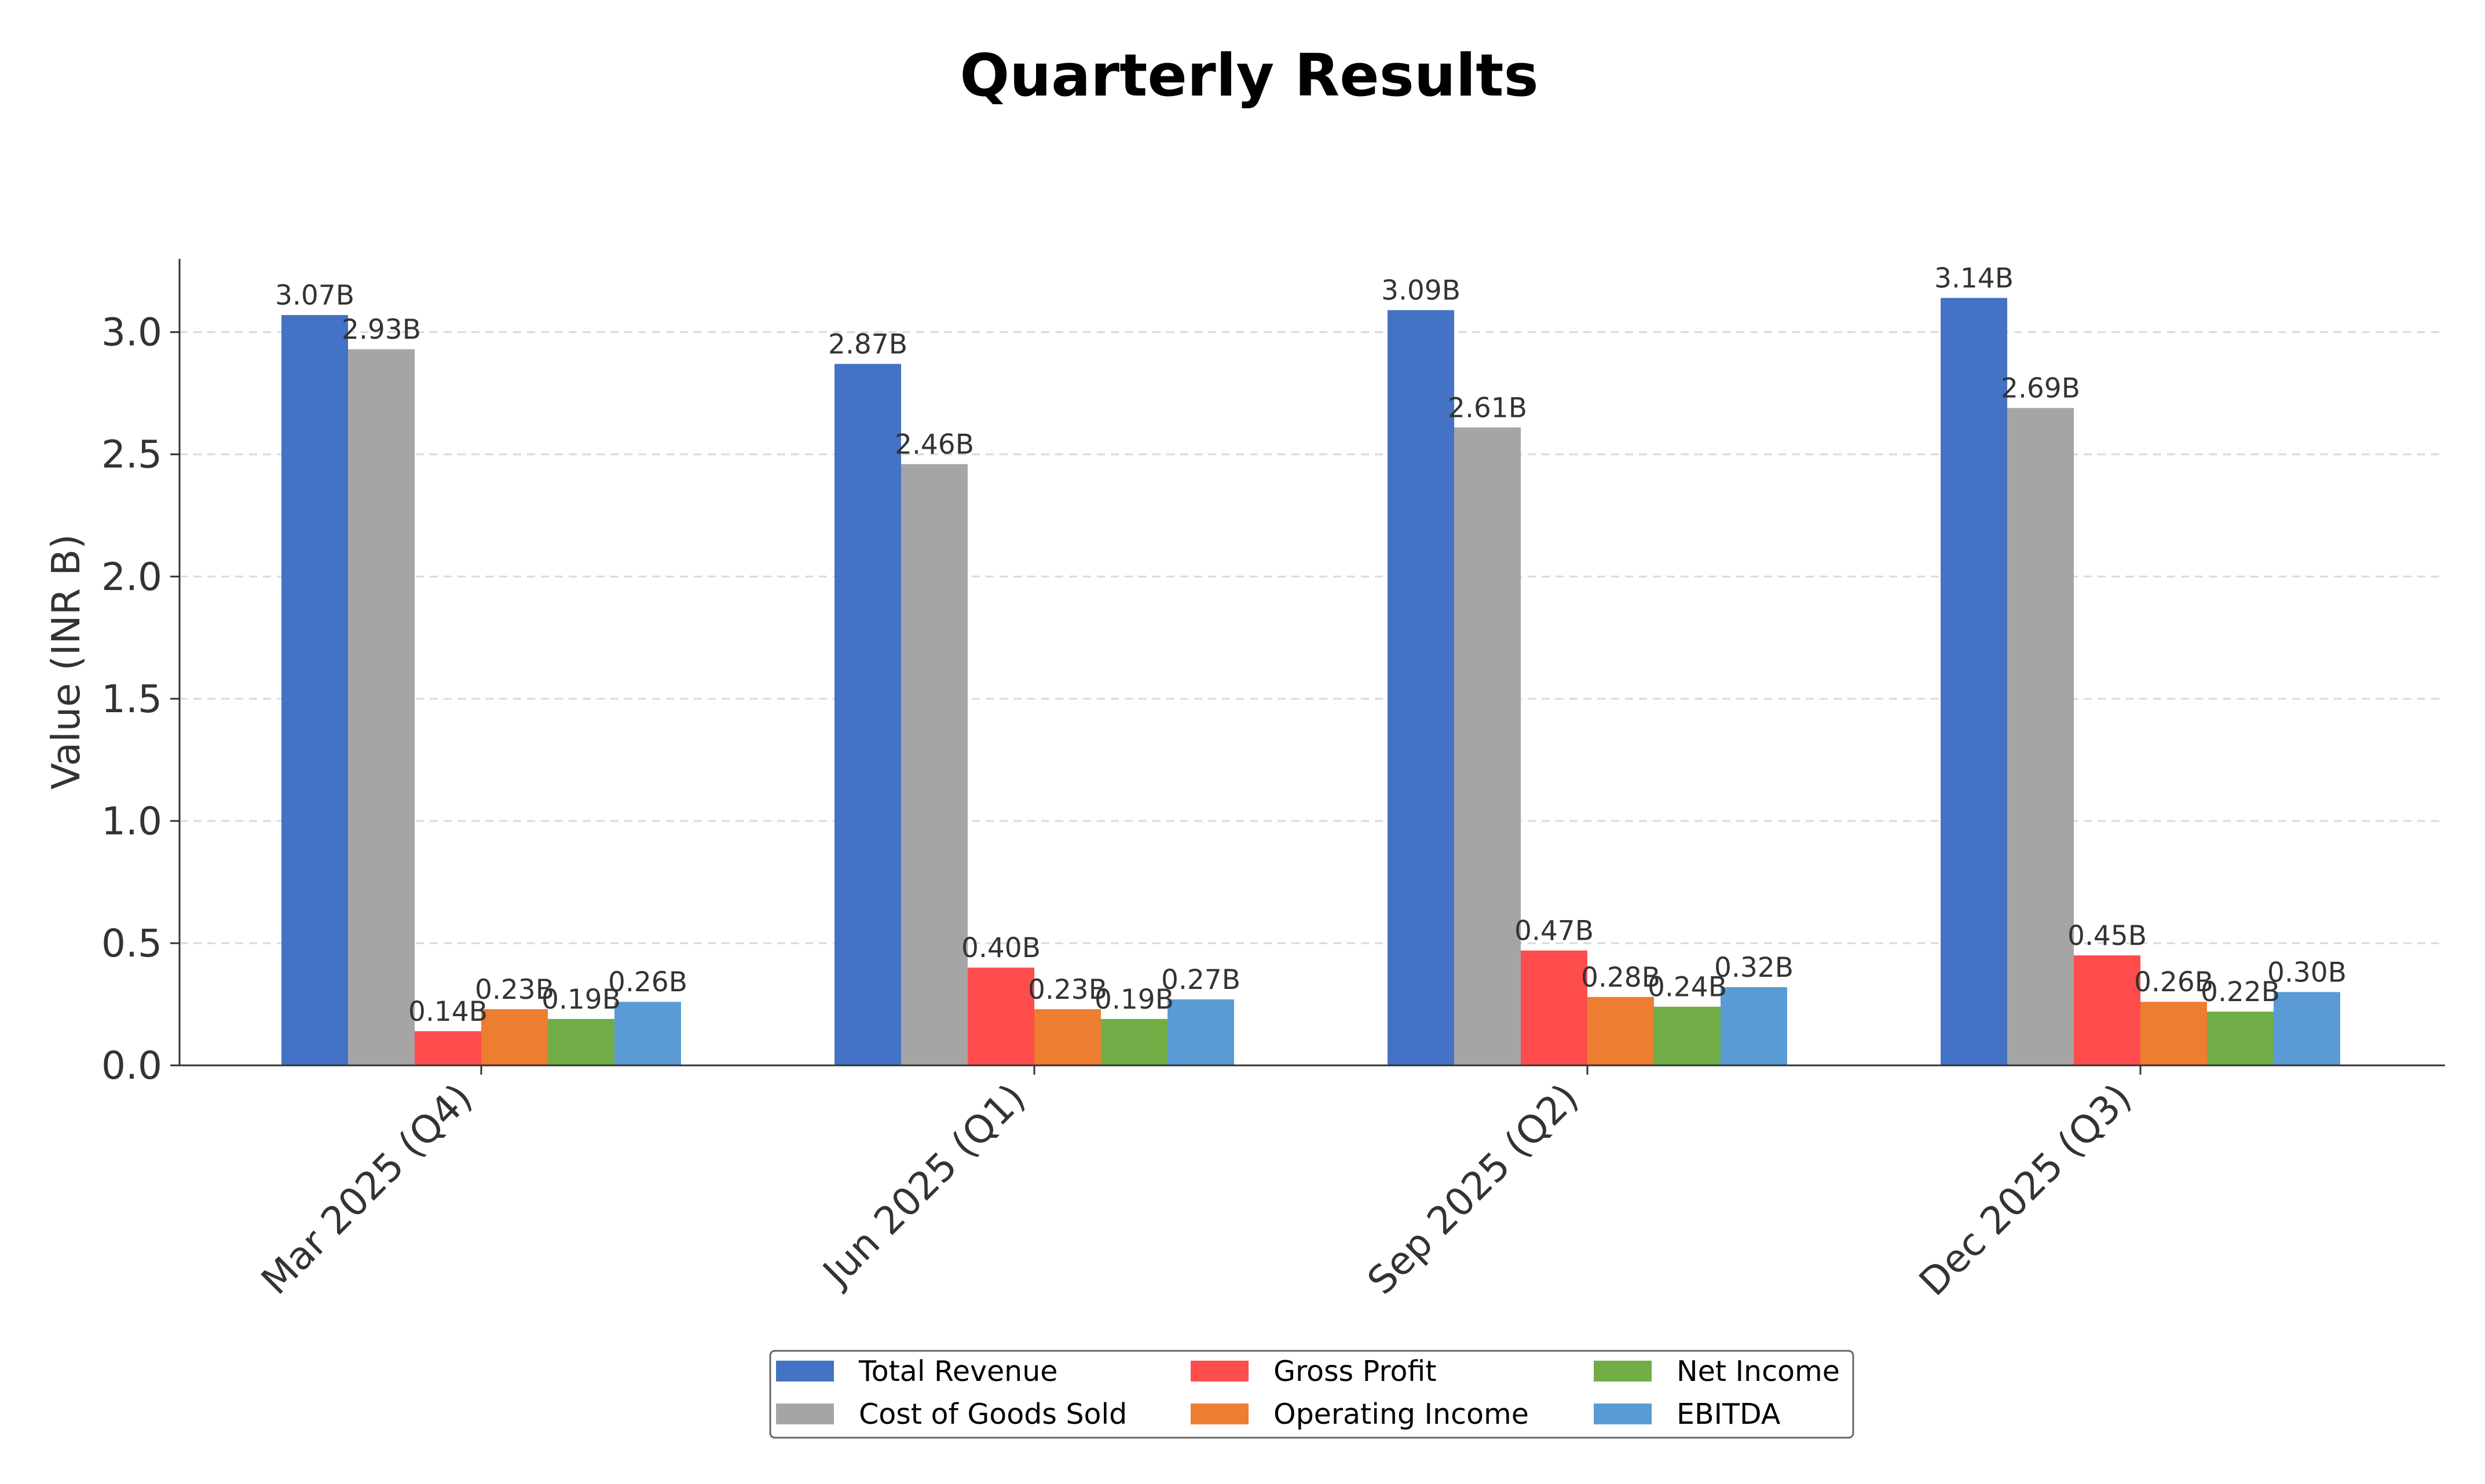  I want to click on data-label: 2.61B, so click(1487, 408).